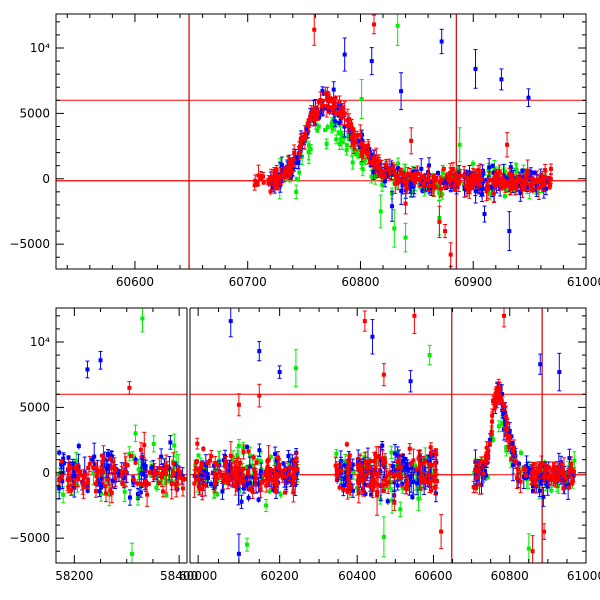  I want to click on y-tick-label: 5000, so click(34, 407).